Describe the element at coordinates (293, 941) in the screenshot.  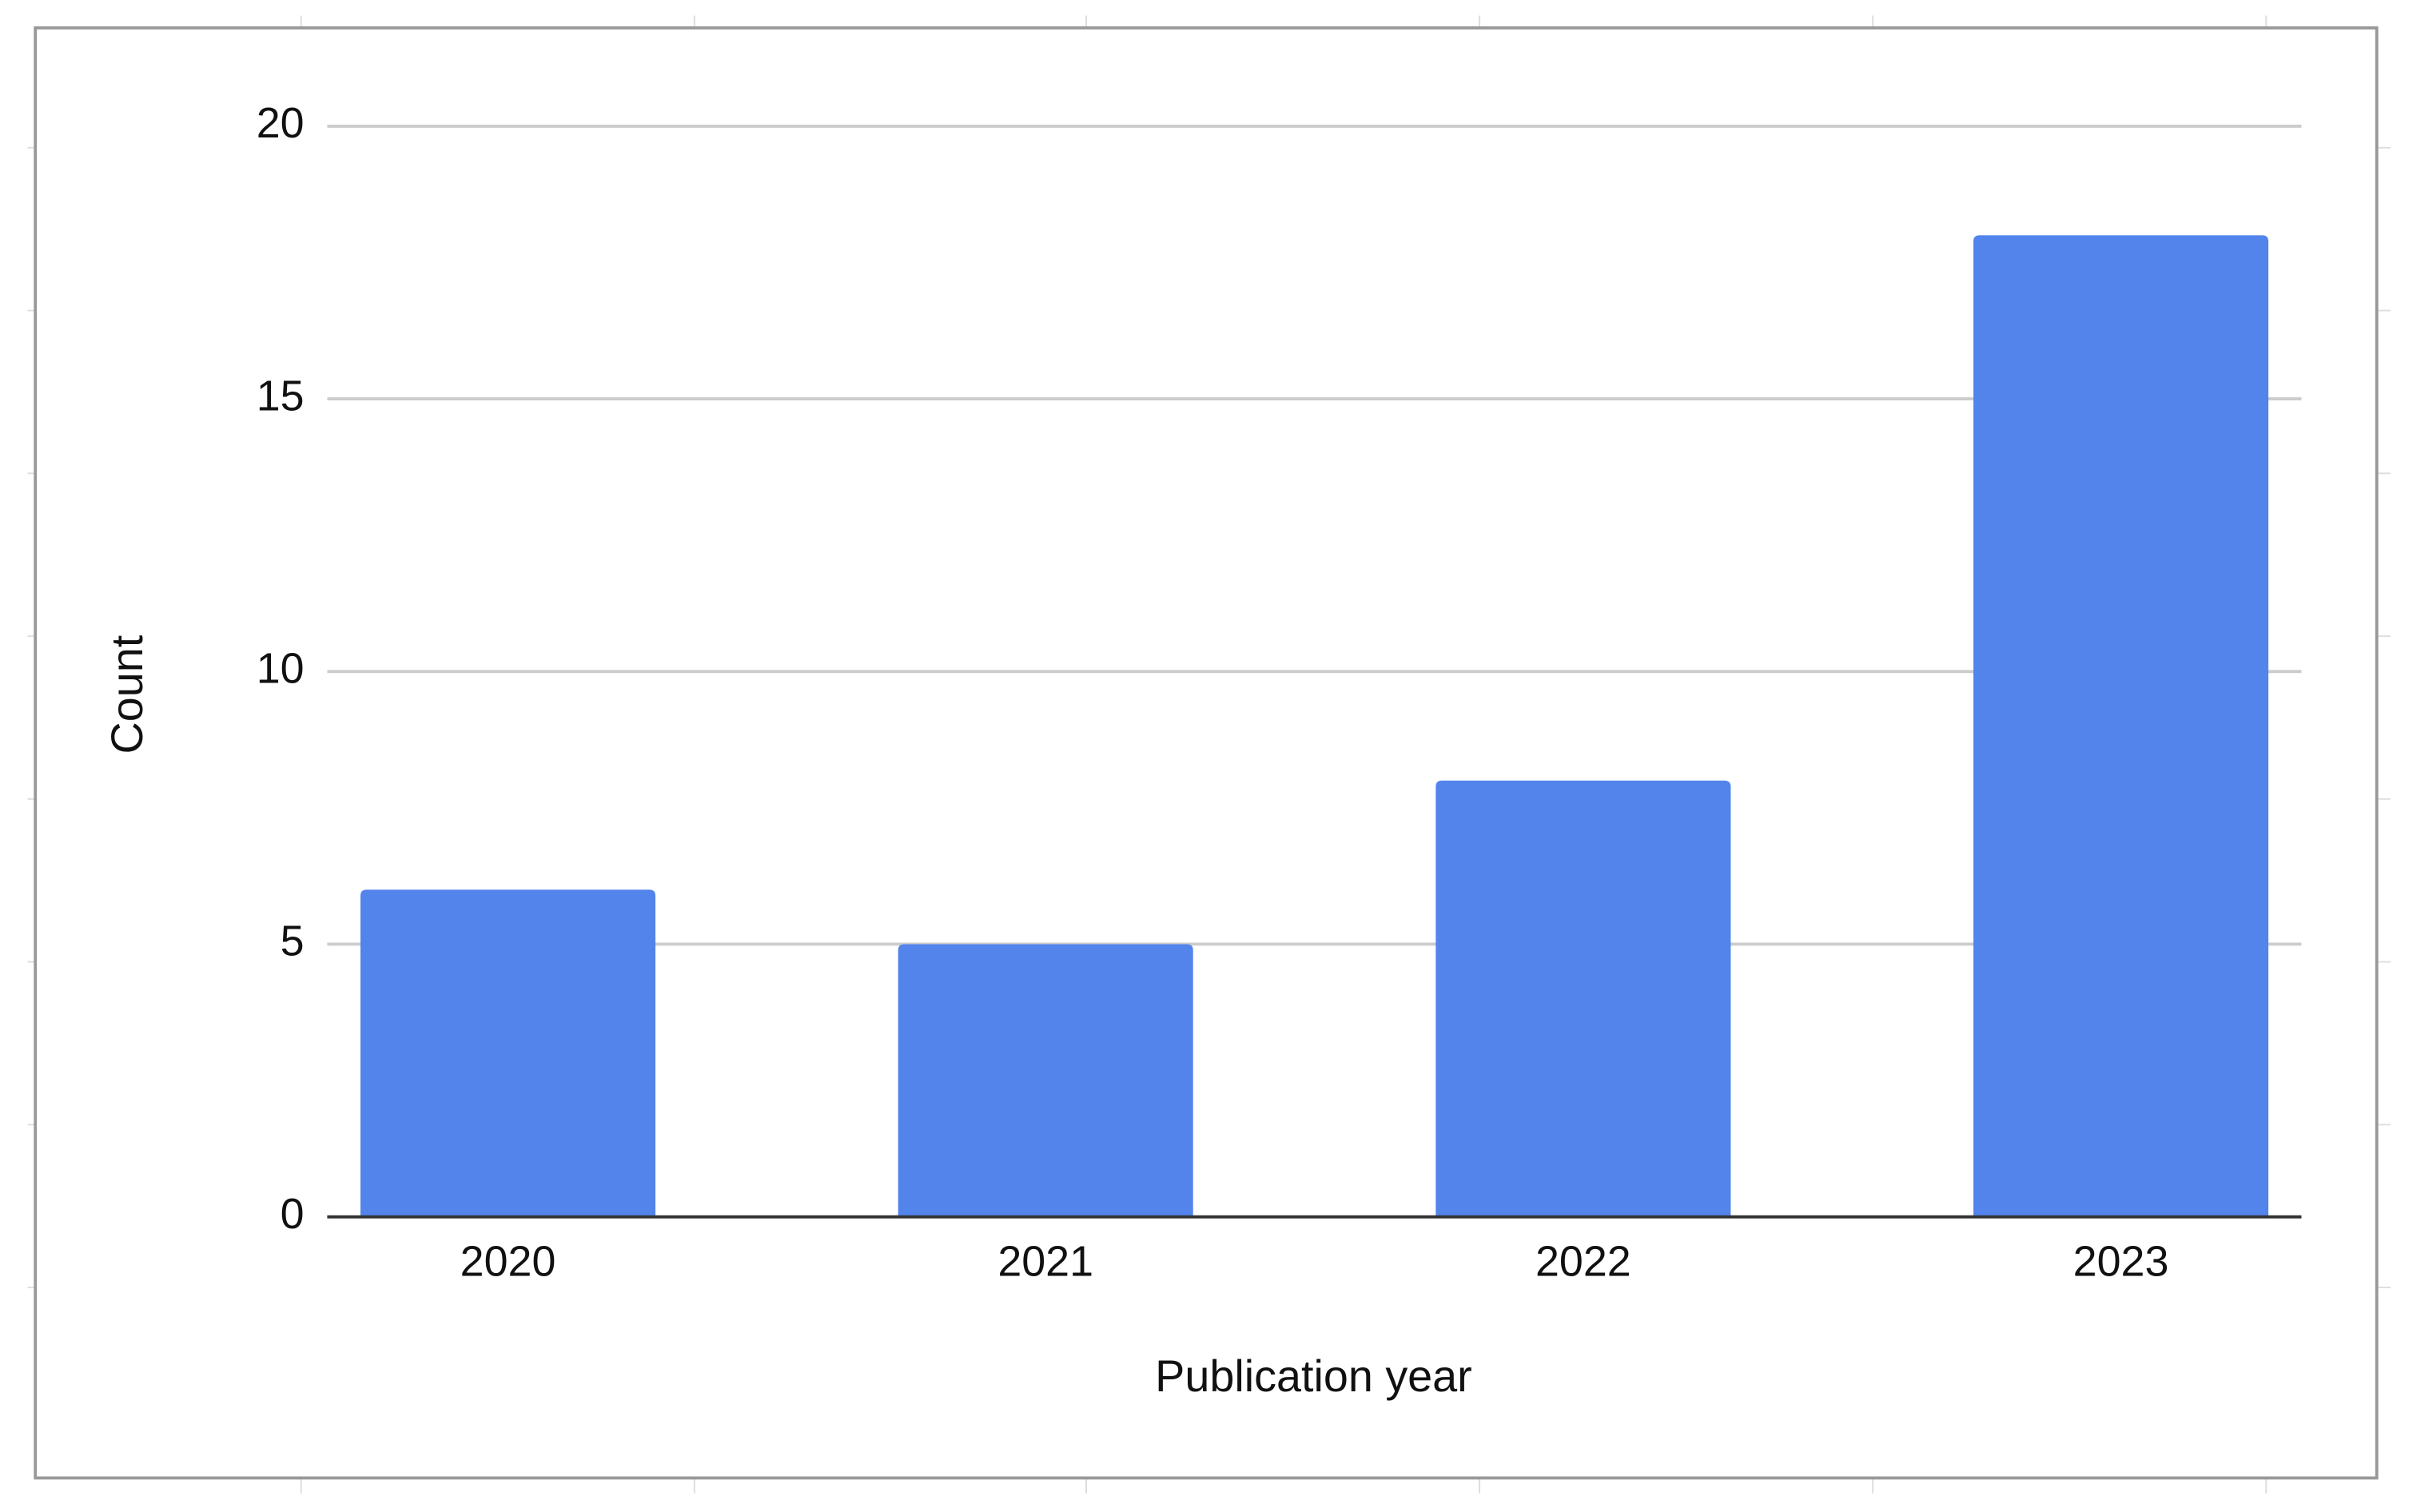
I see `y-tick-label: 5` at that location.